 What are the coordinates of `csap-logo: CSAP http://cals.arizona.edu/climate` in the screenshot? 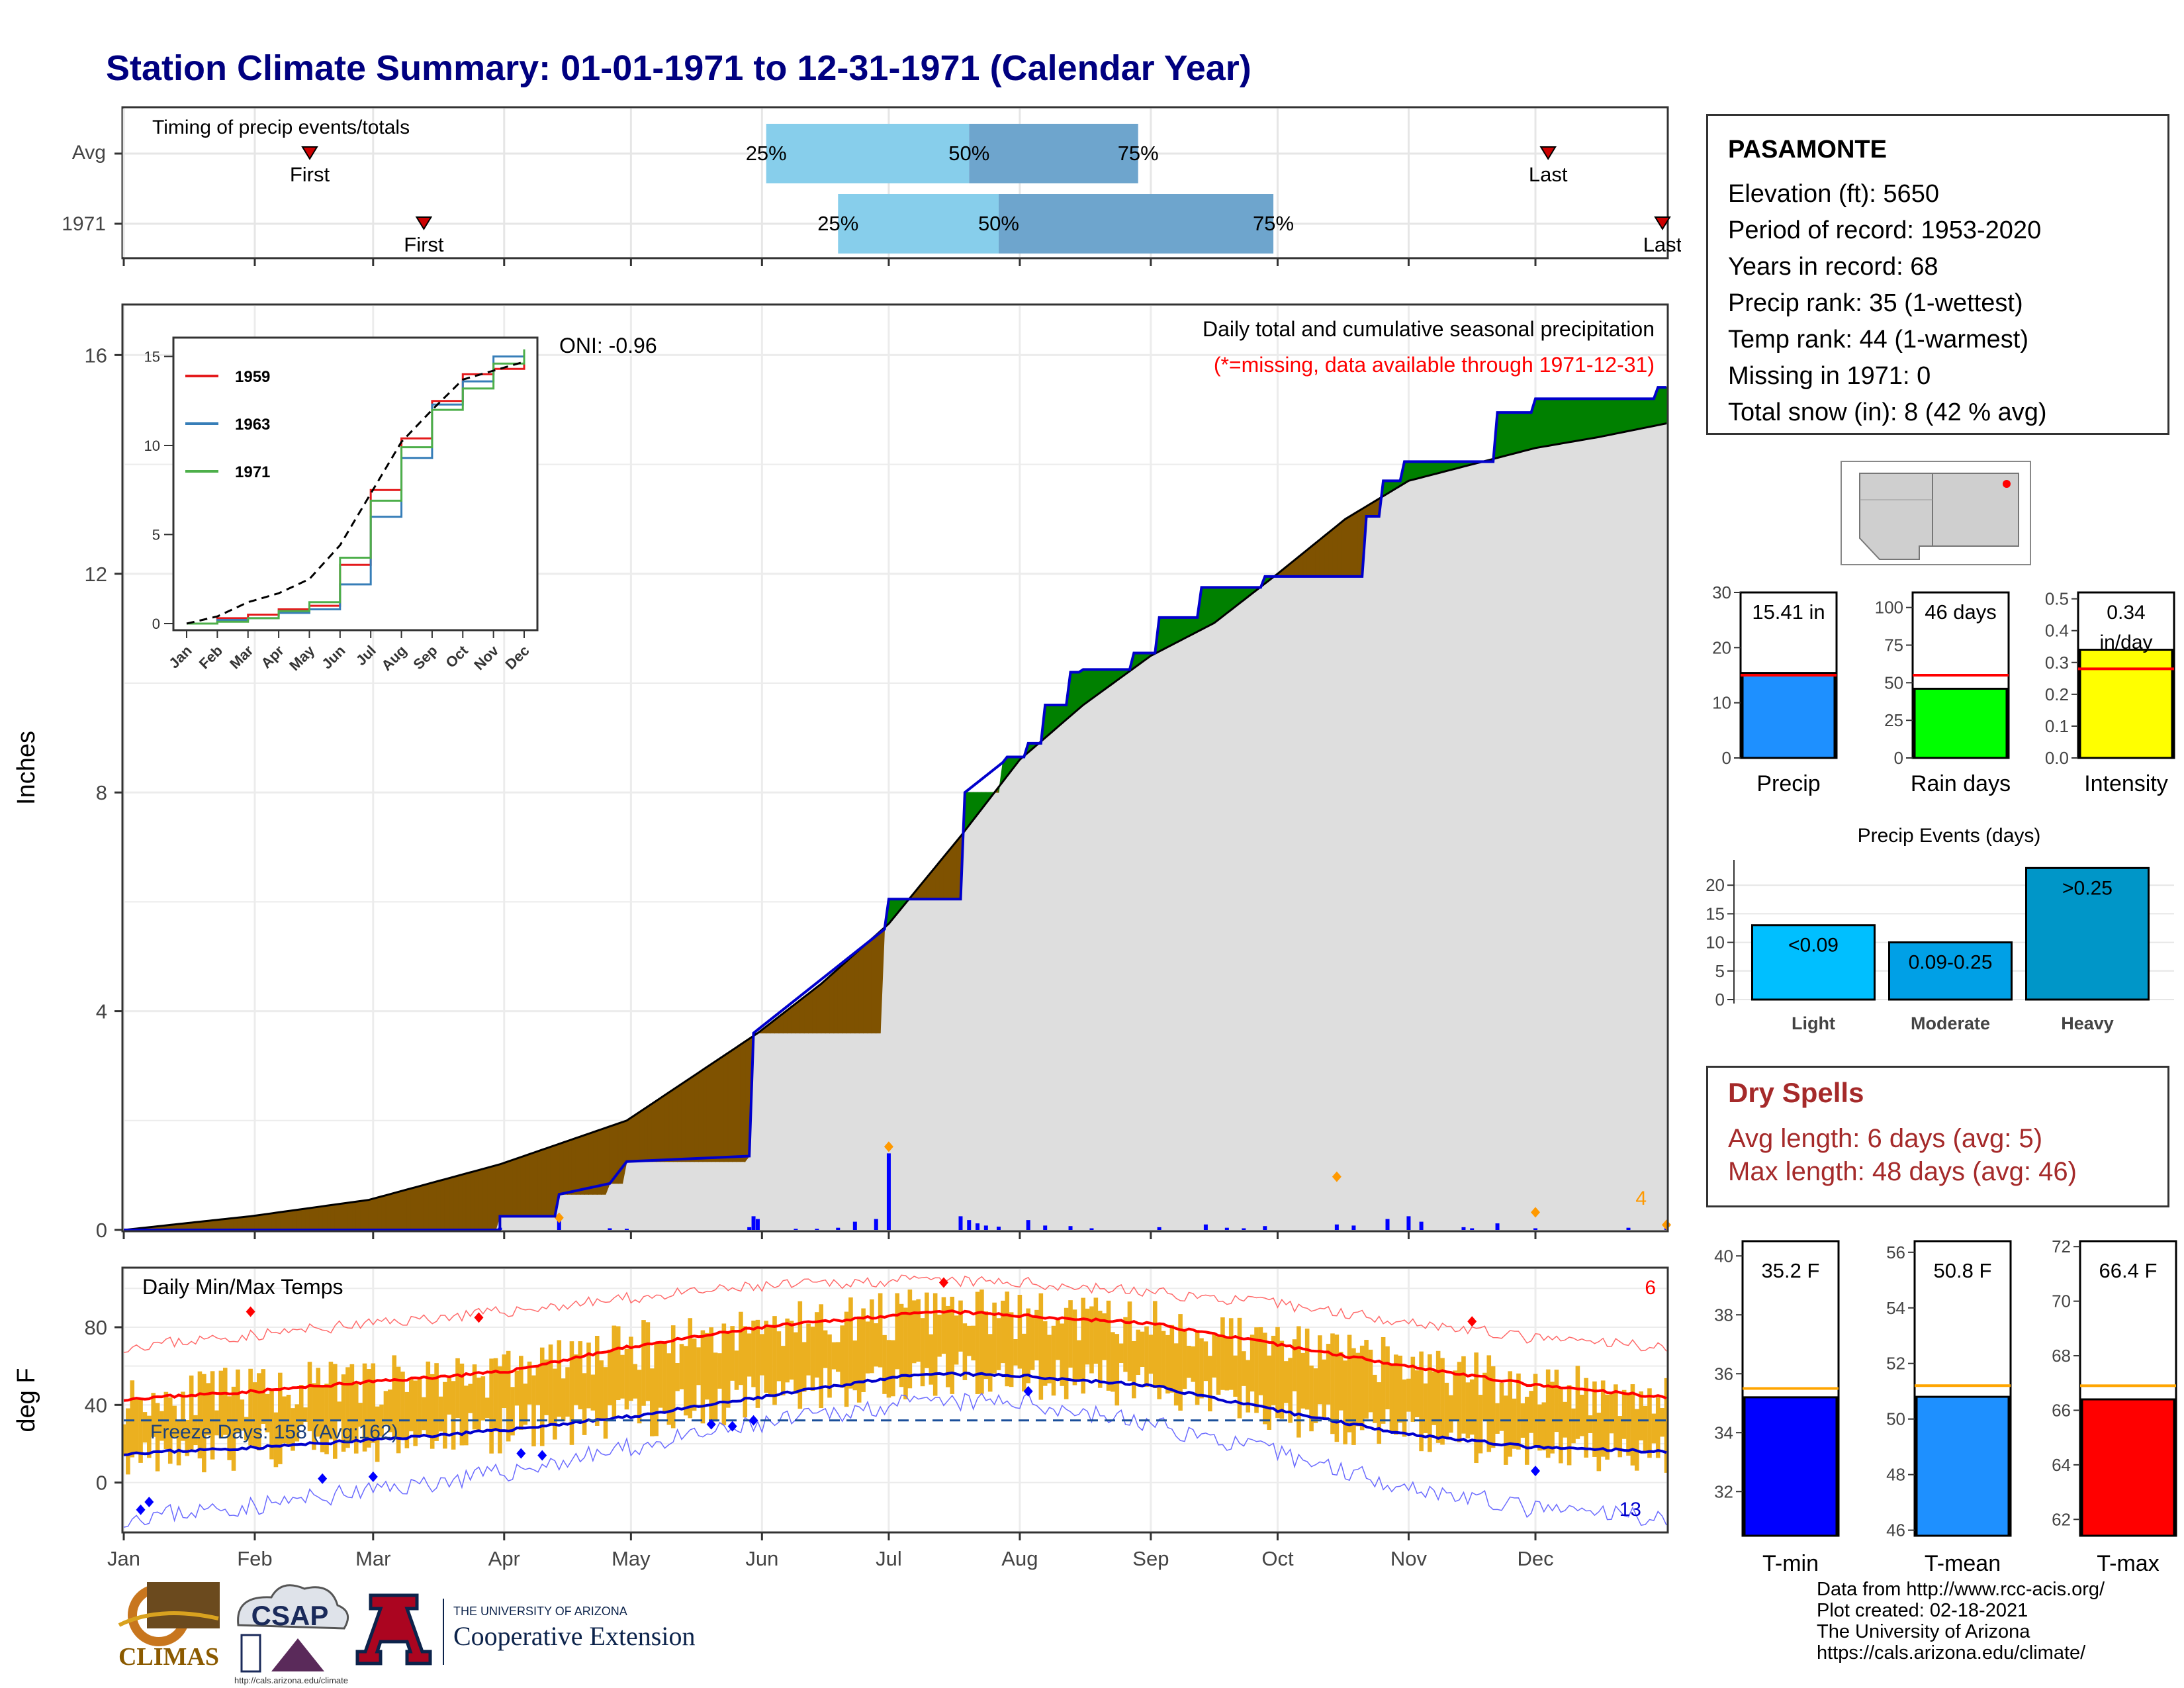 It's located at (291, 1634).